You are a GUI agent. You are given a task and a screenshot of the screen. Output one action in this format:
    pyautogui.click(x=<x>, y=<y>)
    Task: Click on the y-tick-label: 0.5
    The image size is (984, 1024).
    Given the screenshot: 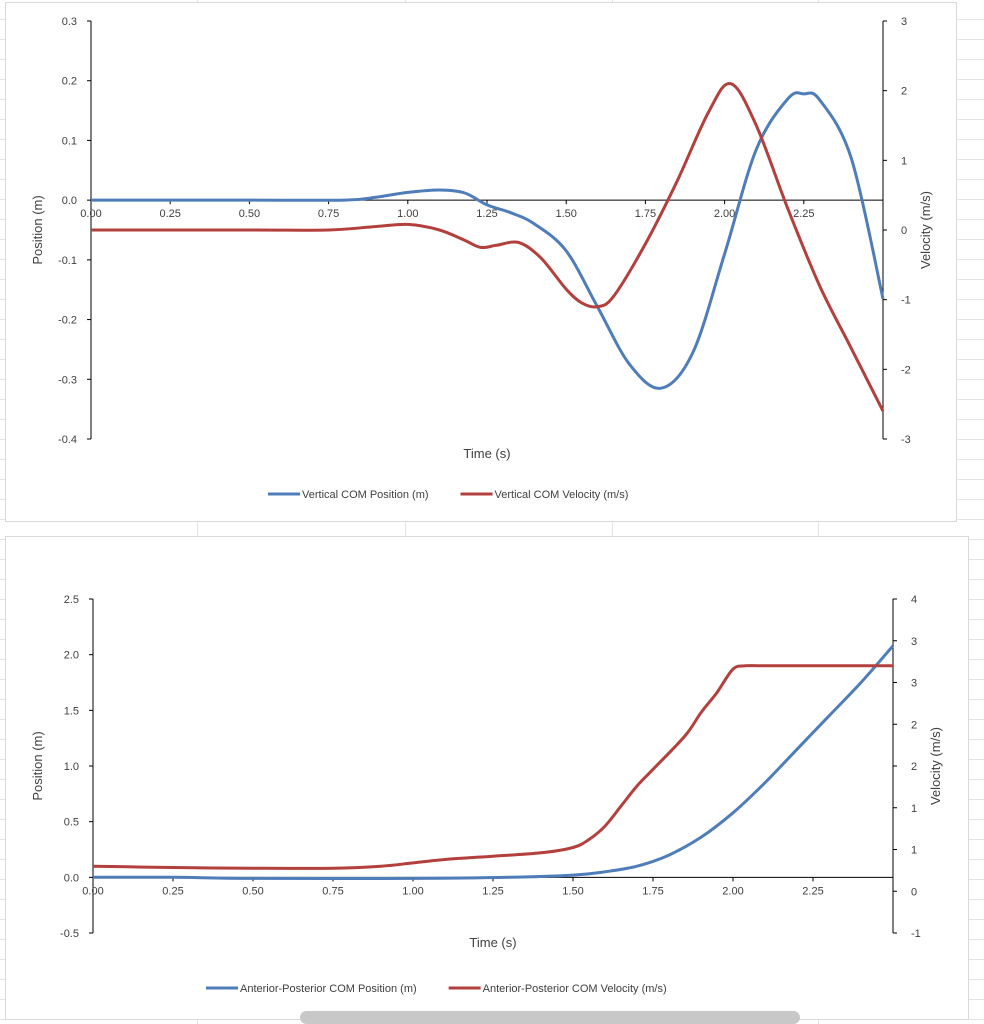 What is the action you would take?
    pyautogui.click(x=71, y=823)
    